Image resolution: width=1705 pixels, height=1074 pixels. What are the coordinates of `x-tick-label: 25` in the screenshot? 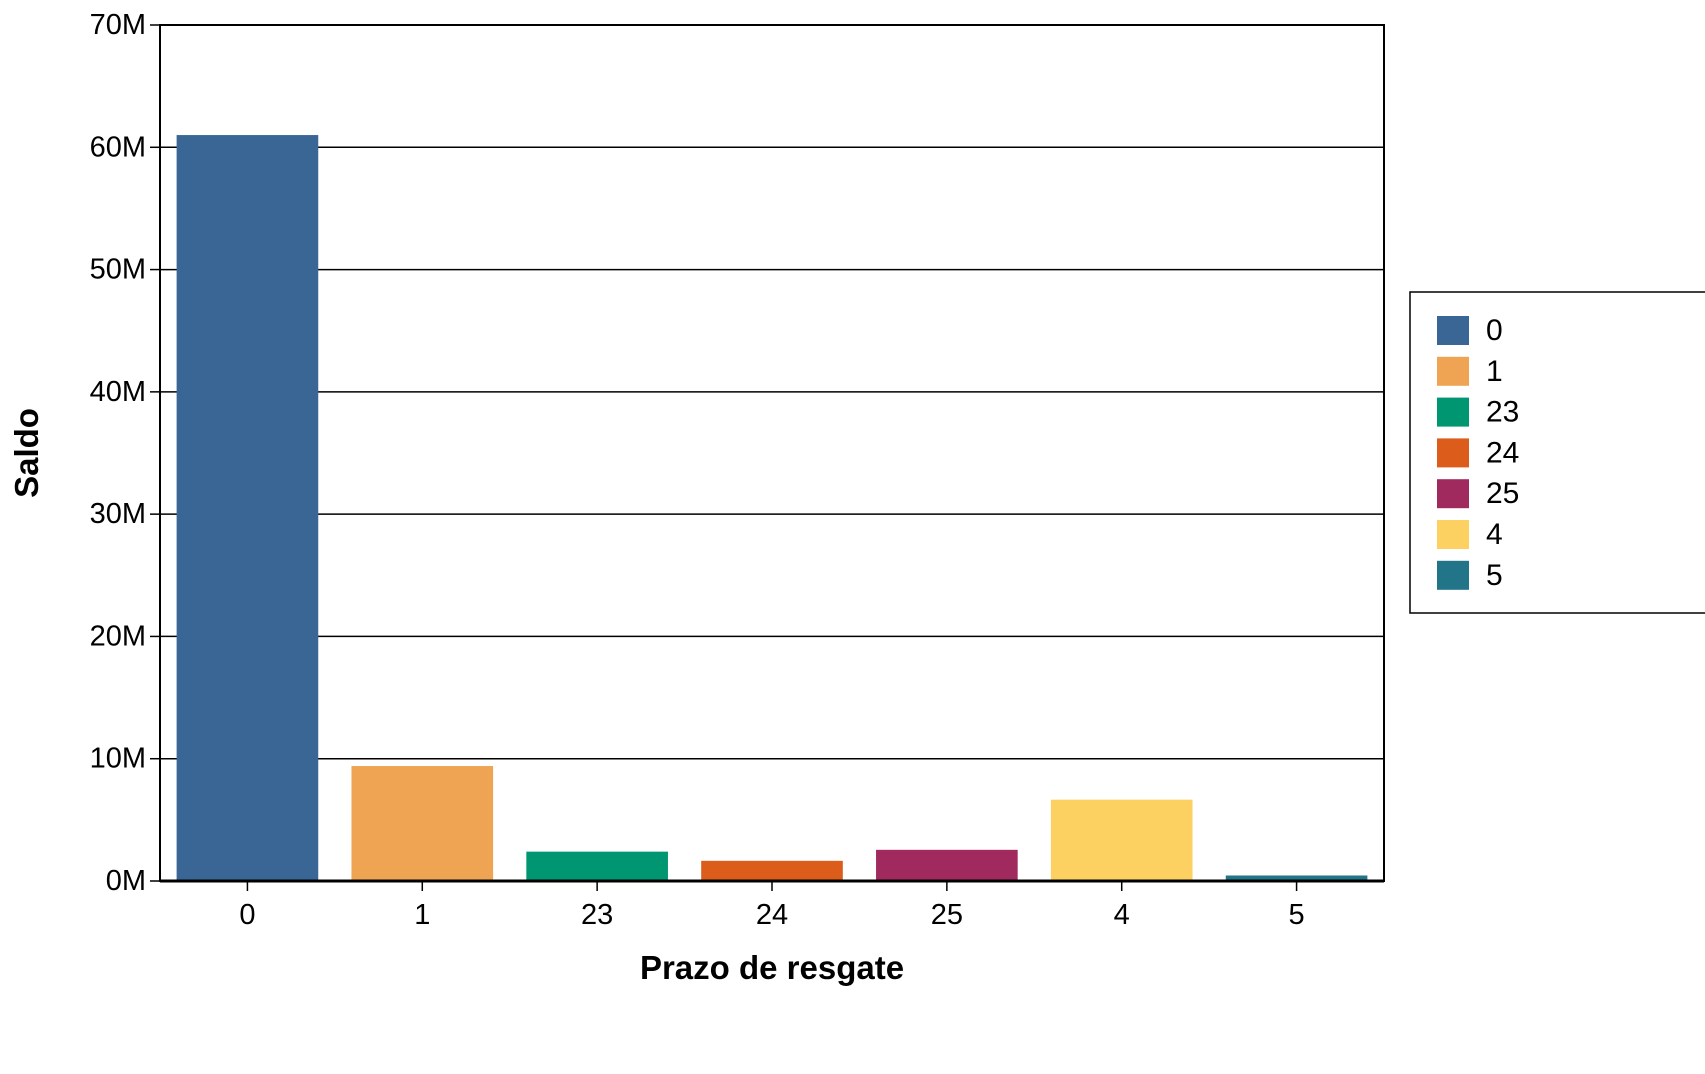 It's located at (947, 915).